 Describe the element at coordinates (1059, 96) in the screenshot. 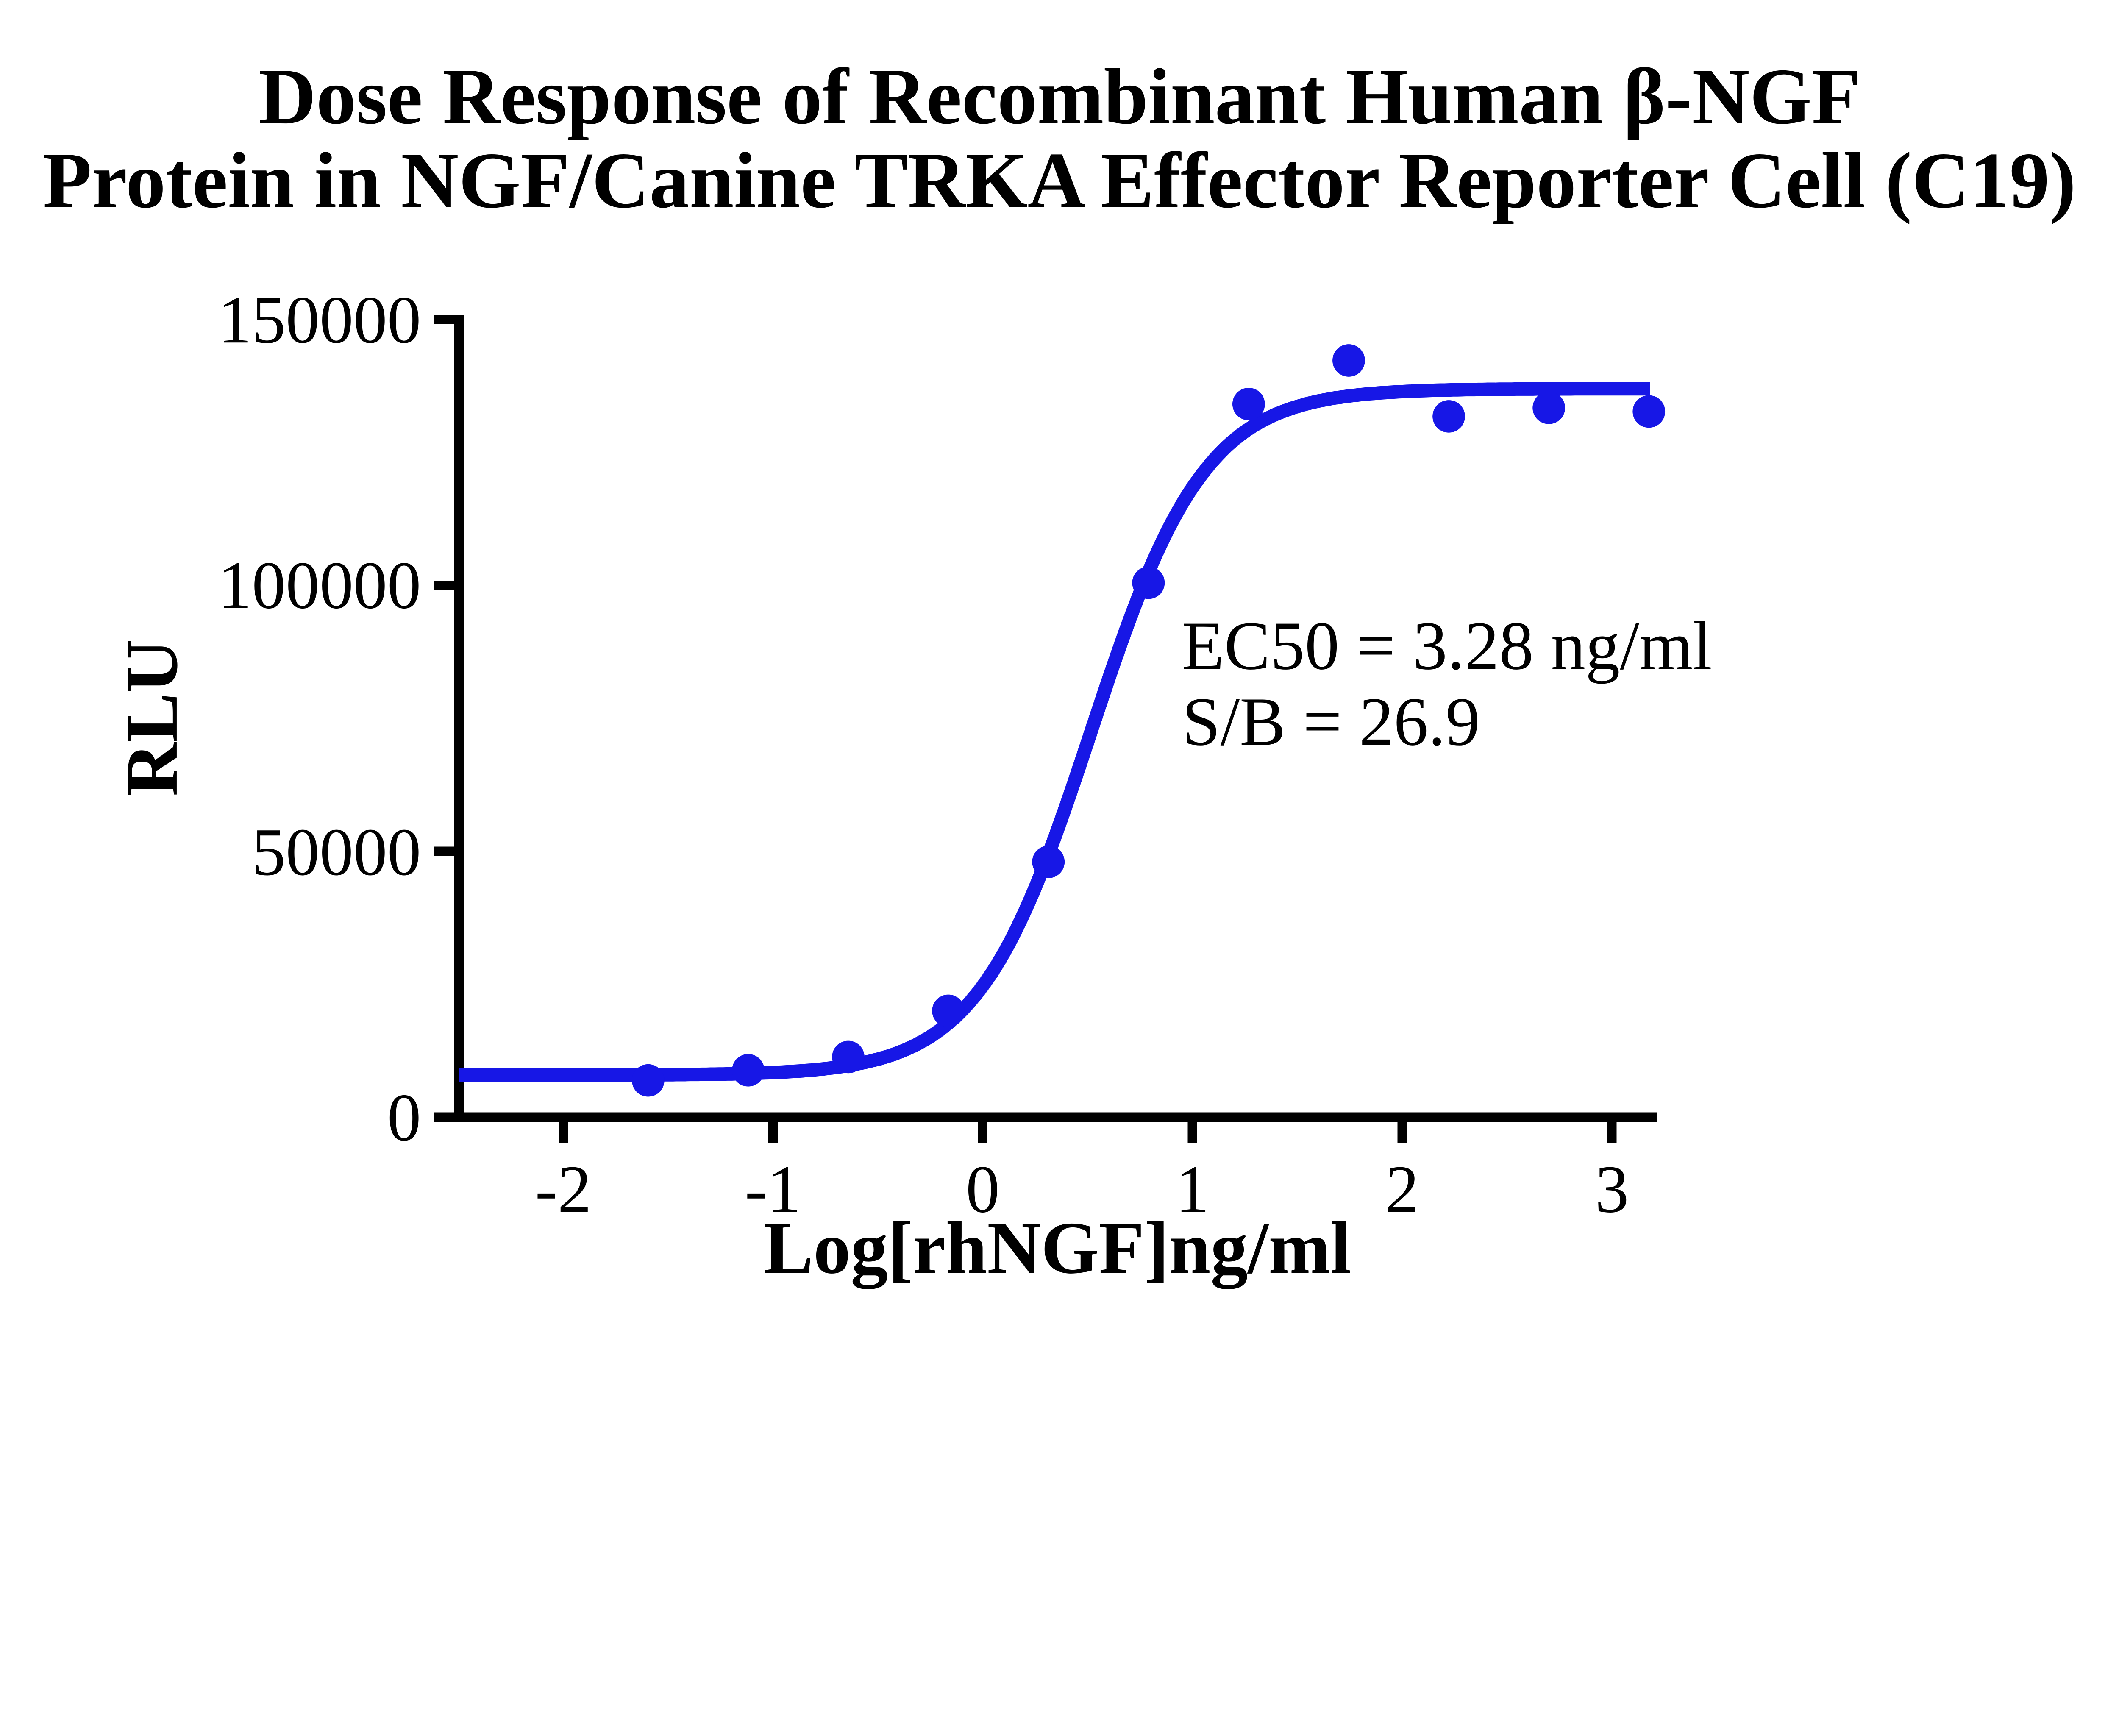

I see `chart-title-line1: Dose Response of Recombinant Human β-NGF` at that location.